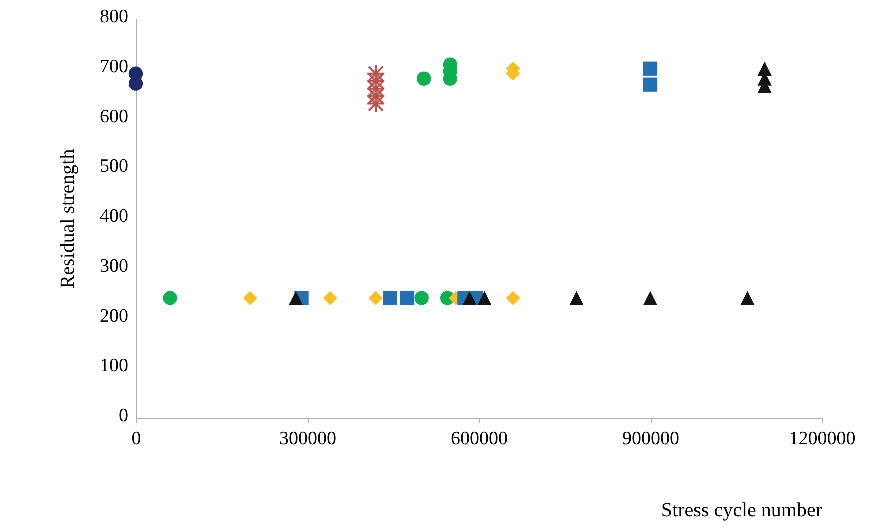 This screenshot has width=881, height=531. I want to click on y-tick-label: 700, so click(114, 67).